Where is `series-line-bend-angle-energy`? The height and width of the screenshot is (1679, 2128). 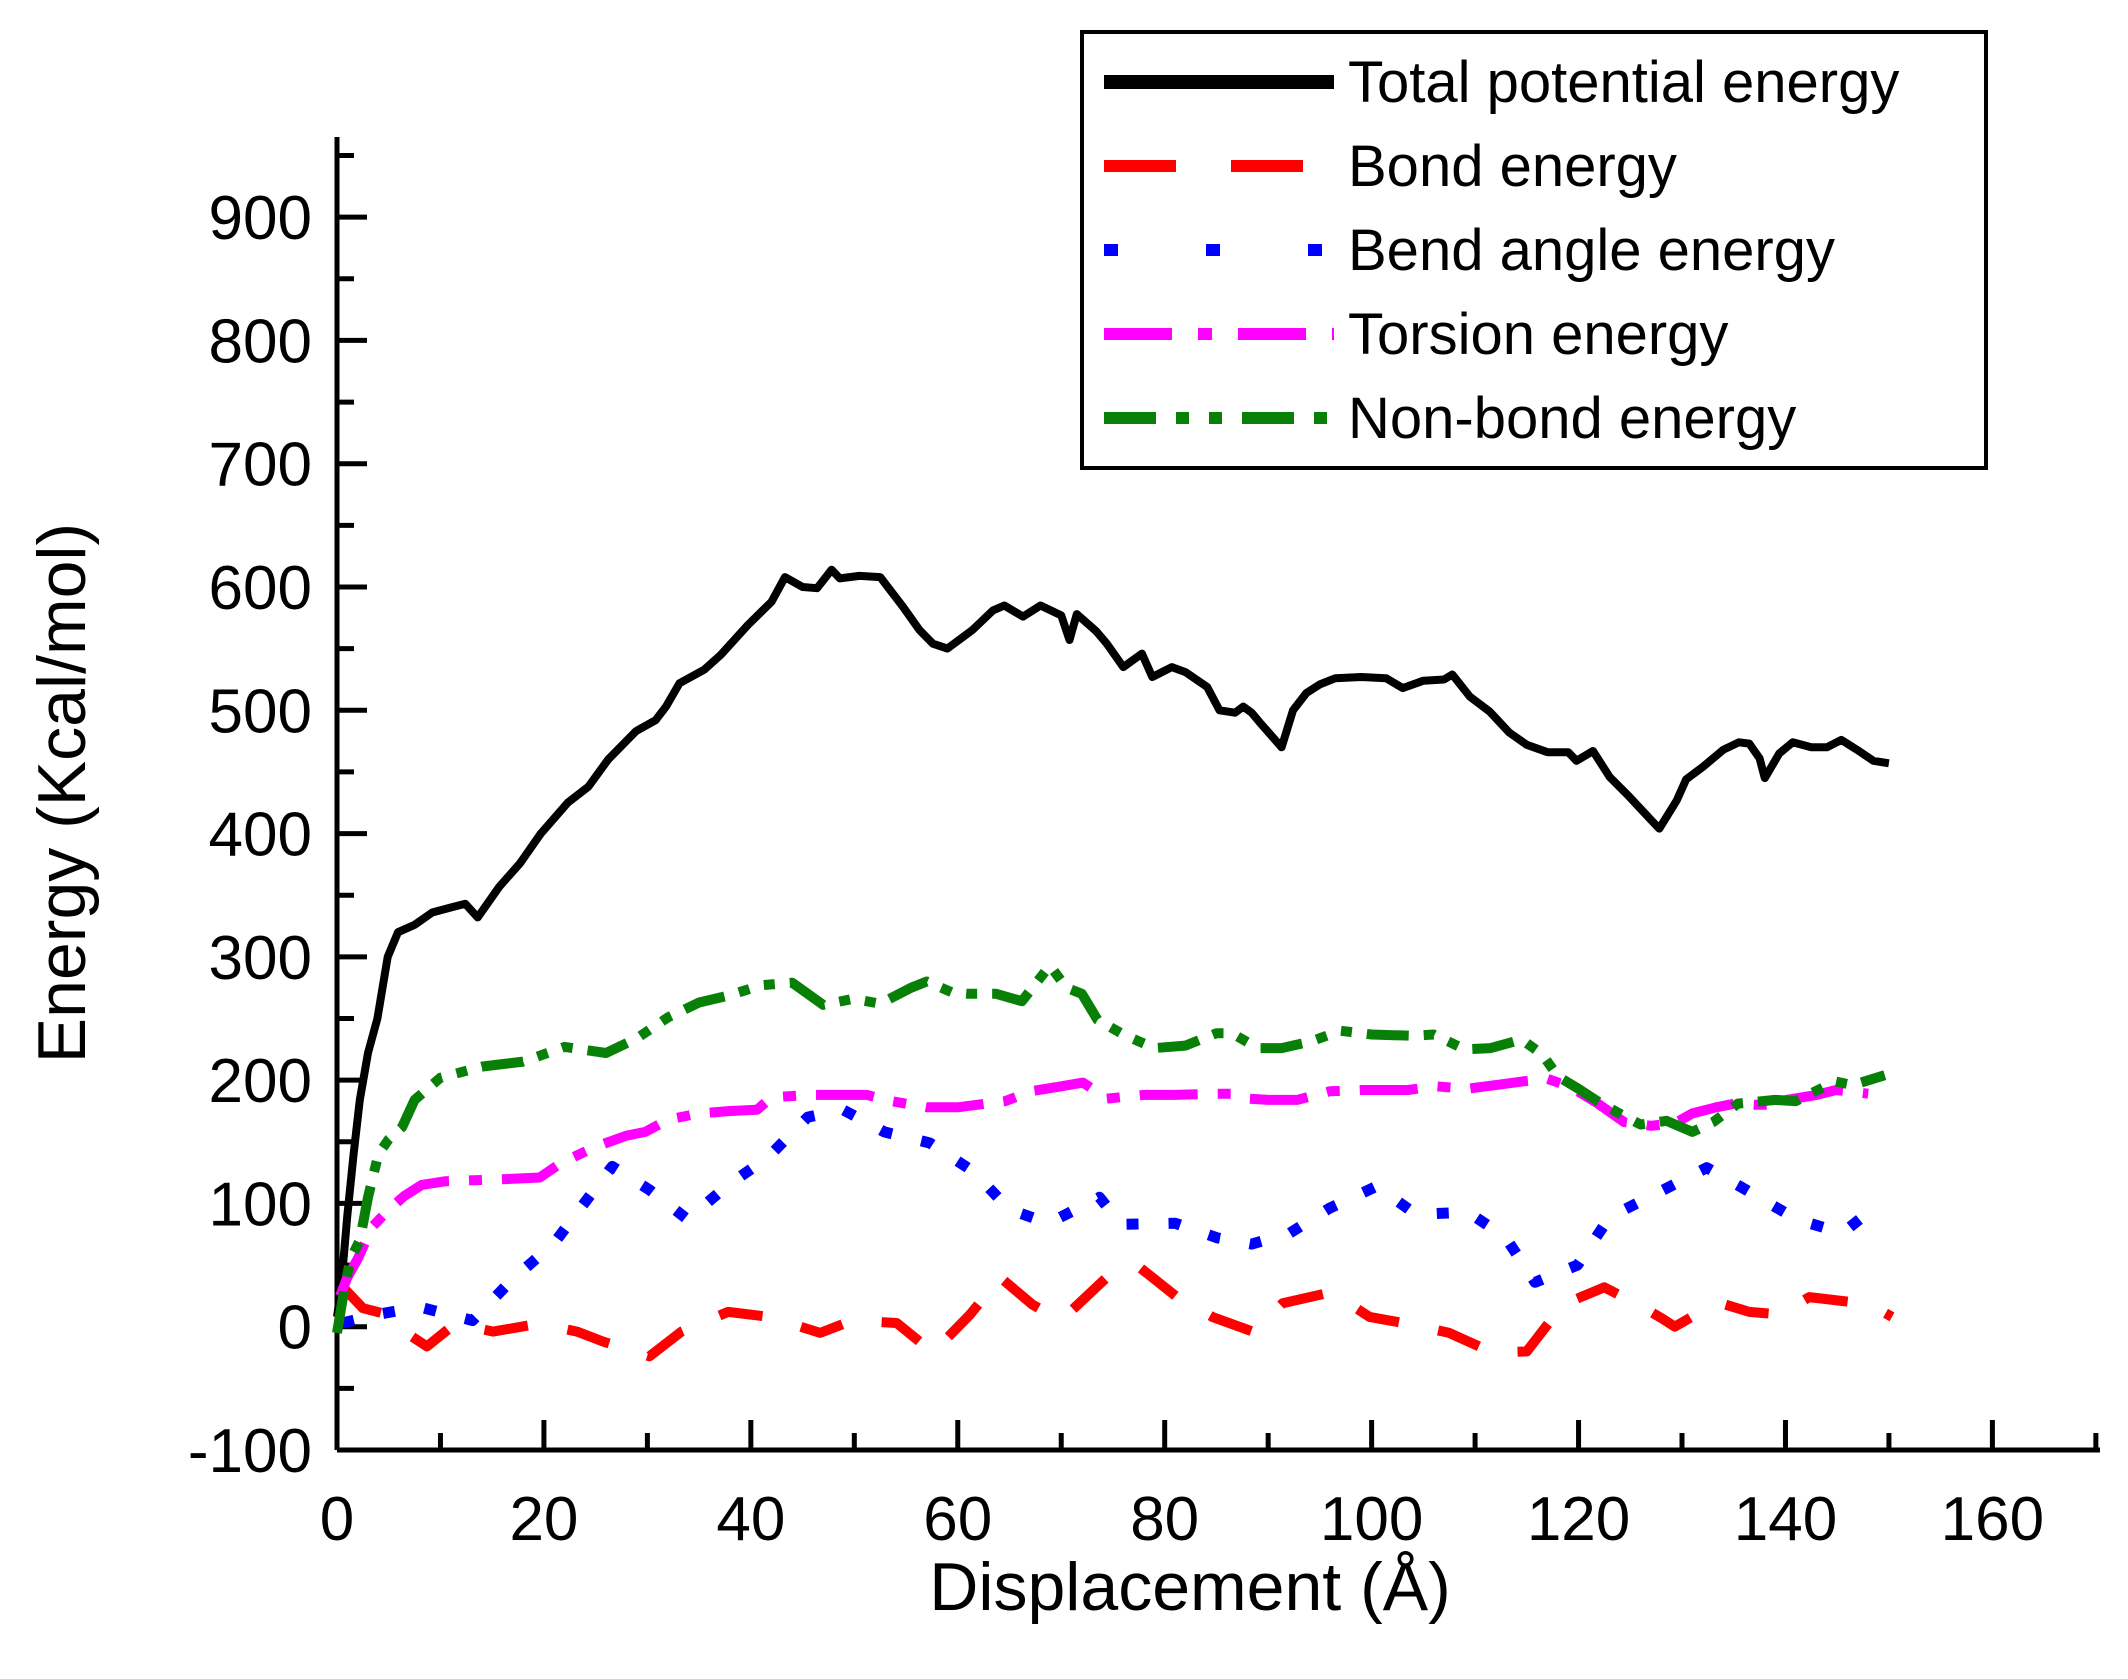 series-line-bend-angle-energy is located at coordinates (1113, 1216).